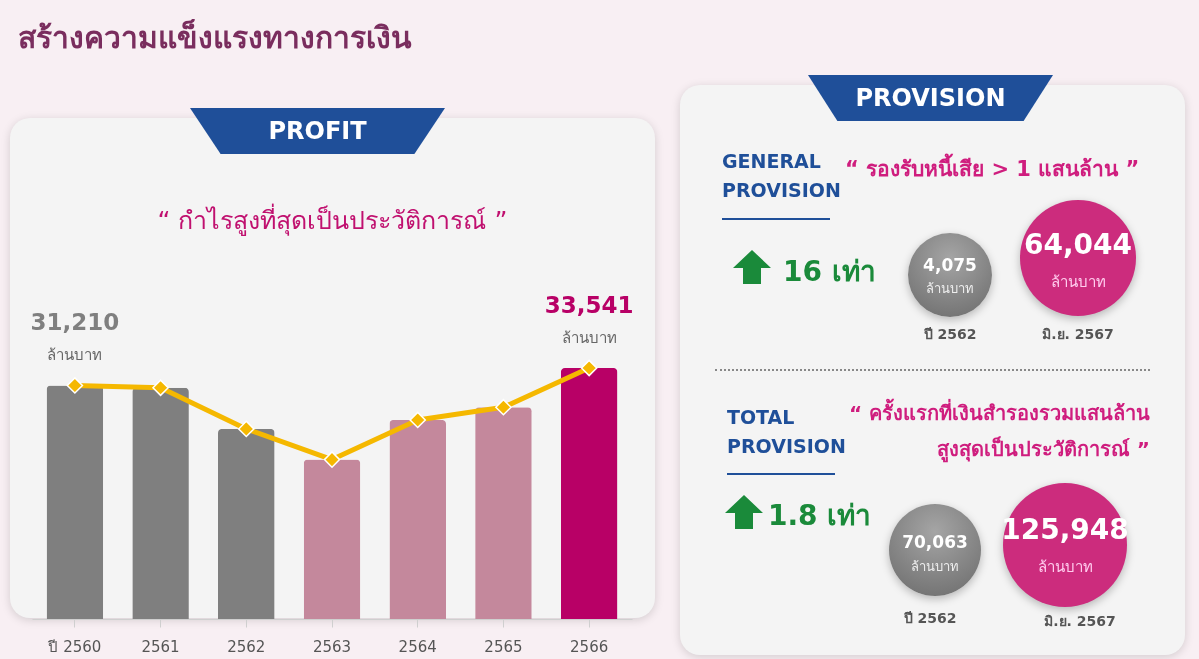  Describe the element at coordinates (503, 646) in the screenshot. I see `x-tick-label: 2565` at that location.